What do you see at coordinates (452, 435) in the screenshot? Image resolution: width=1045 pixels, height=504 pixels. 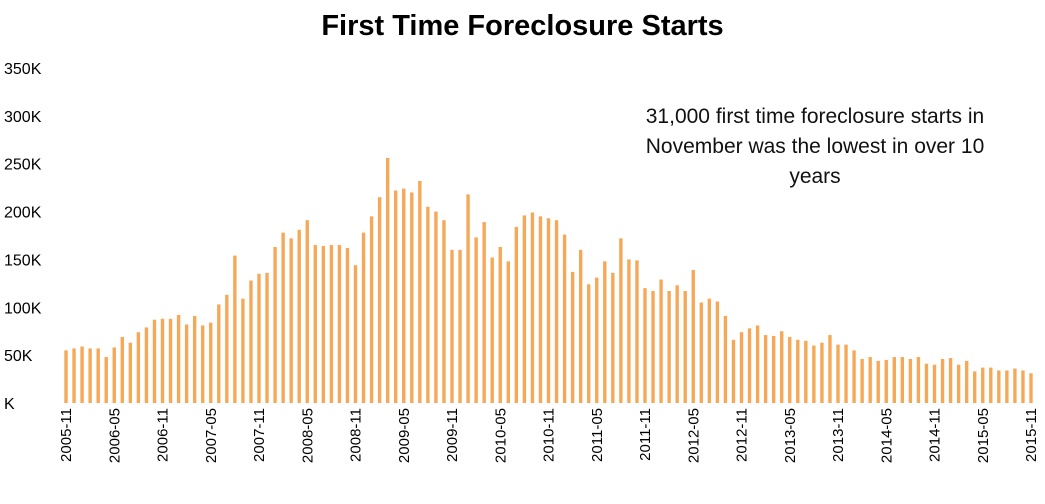 I see `x-tick-label: 2009-11` at bounding box center [452, 435].